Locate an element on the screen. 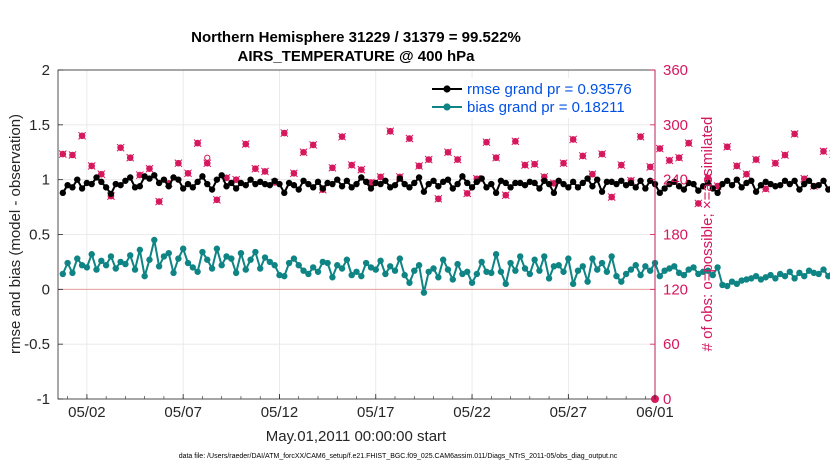  x-tick-label: 05/02 is located at coordinates (87, 412).